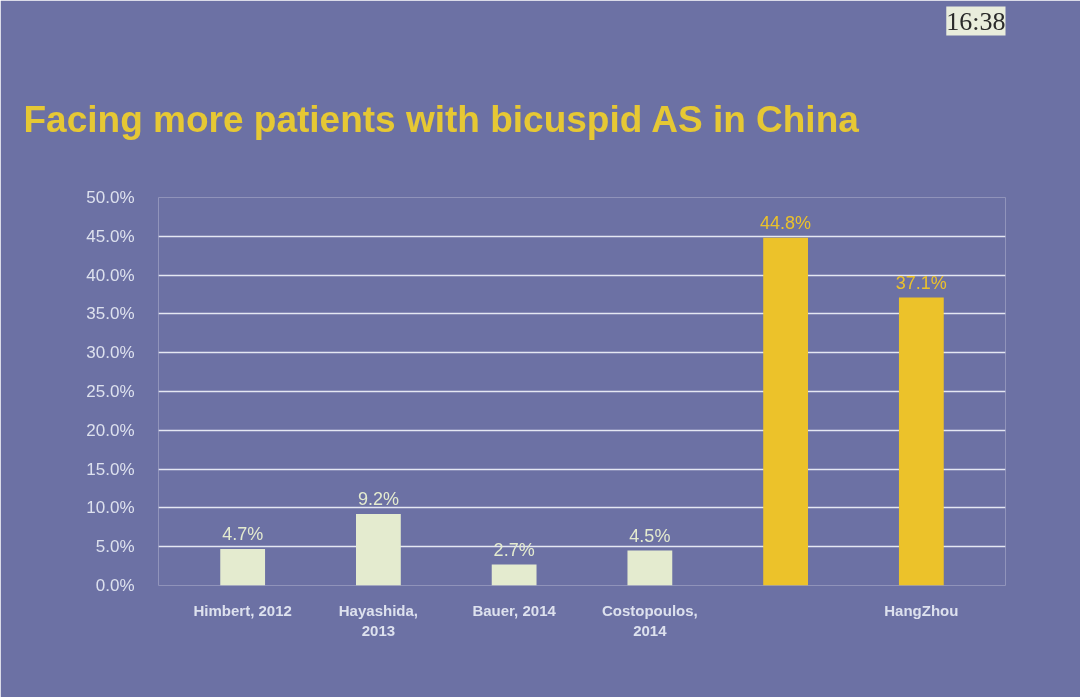  I want to click on y-tick-label: 50.0%, so click(110, 197).